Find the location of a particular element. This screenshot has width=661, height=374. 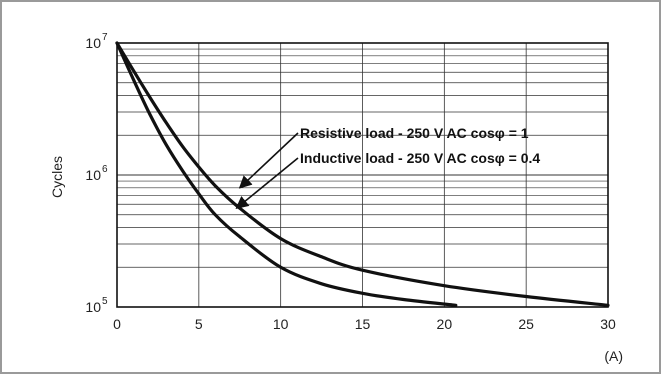

x-tick-label: 0 is located at coordinates (117, 324).